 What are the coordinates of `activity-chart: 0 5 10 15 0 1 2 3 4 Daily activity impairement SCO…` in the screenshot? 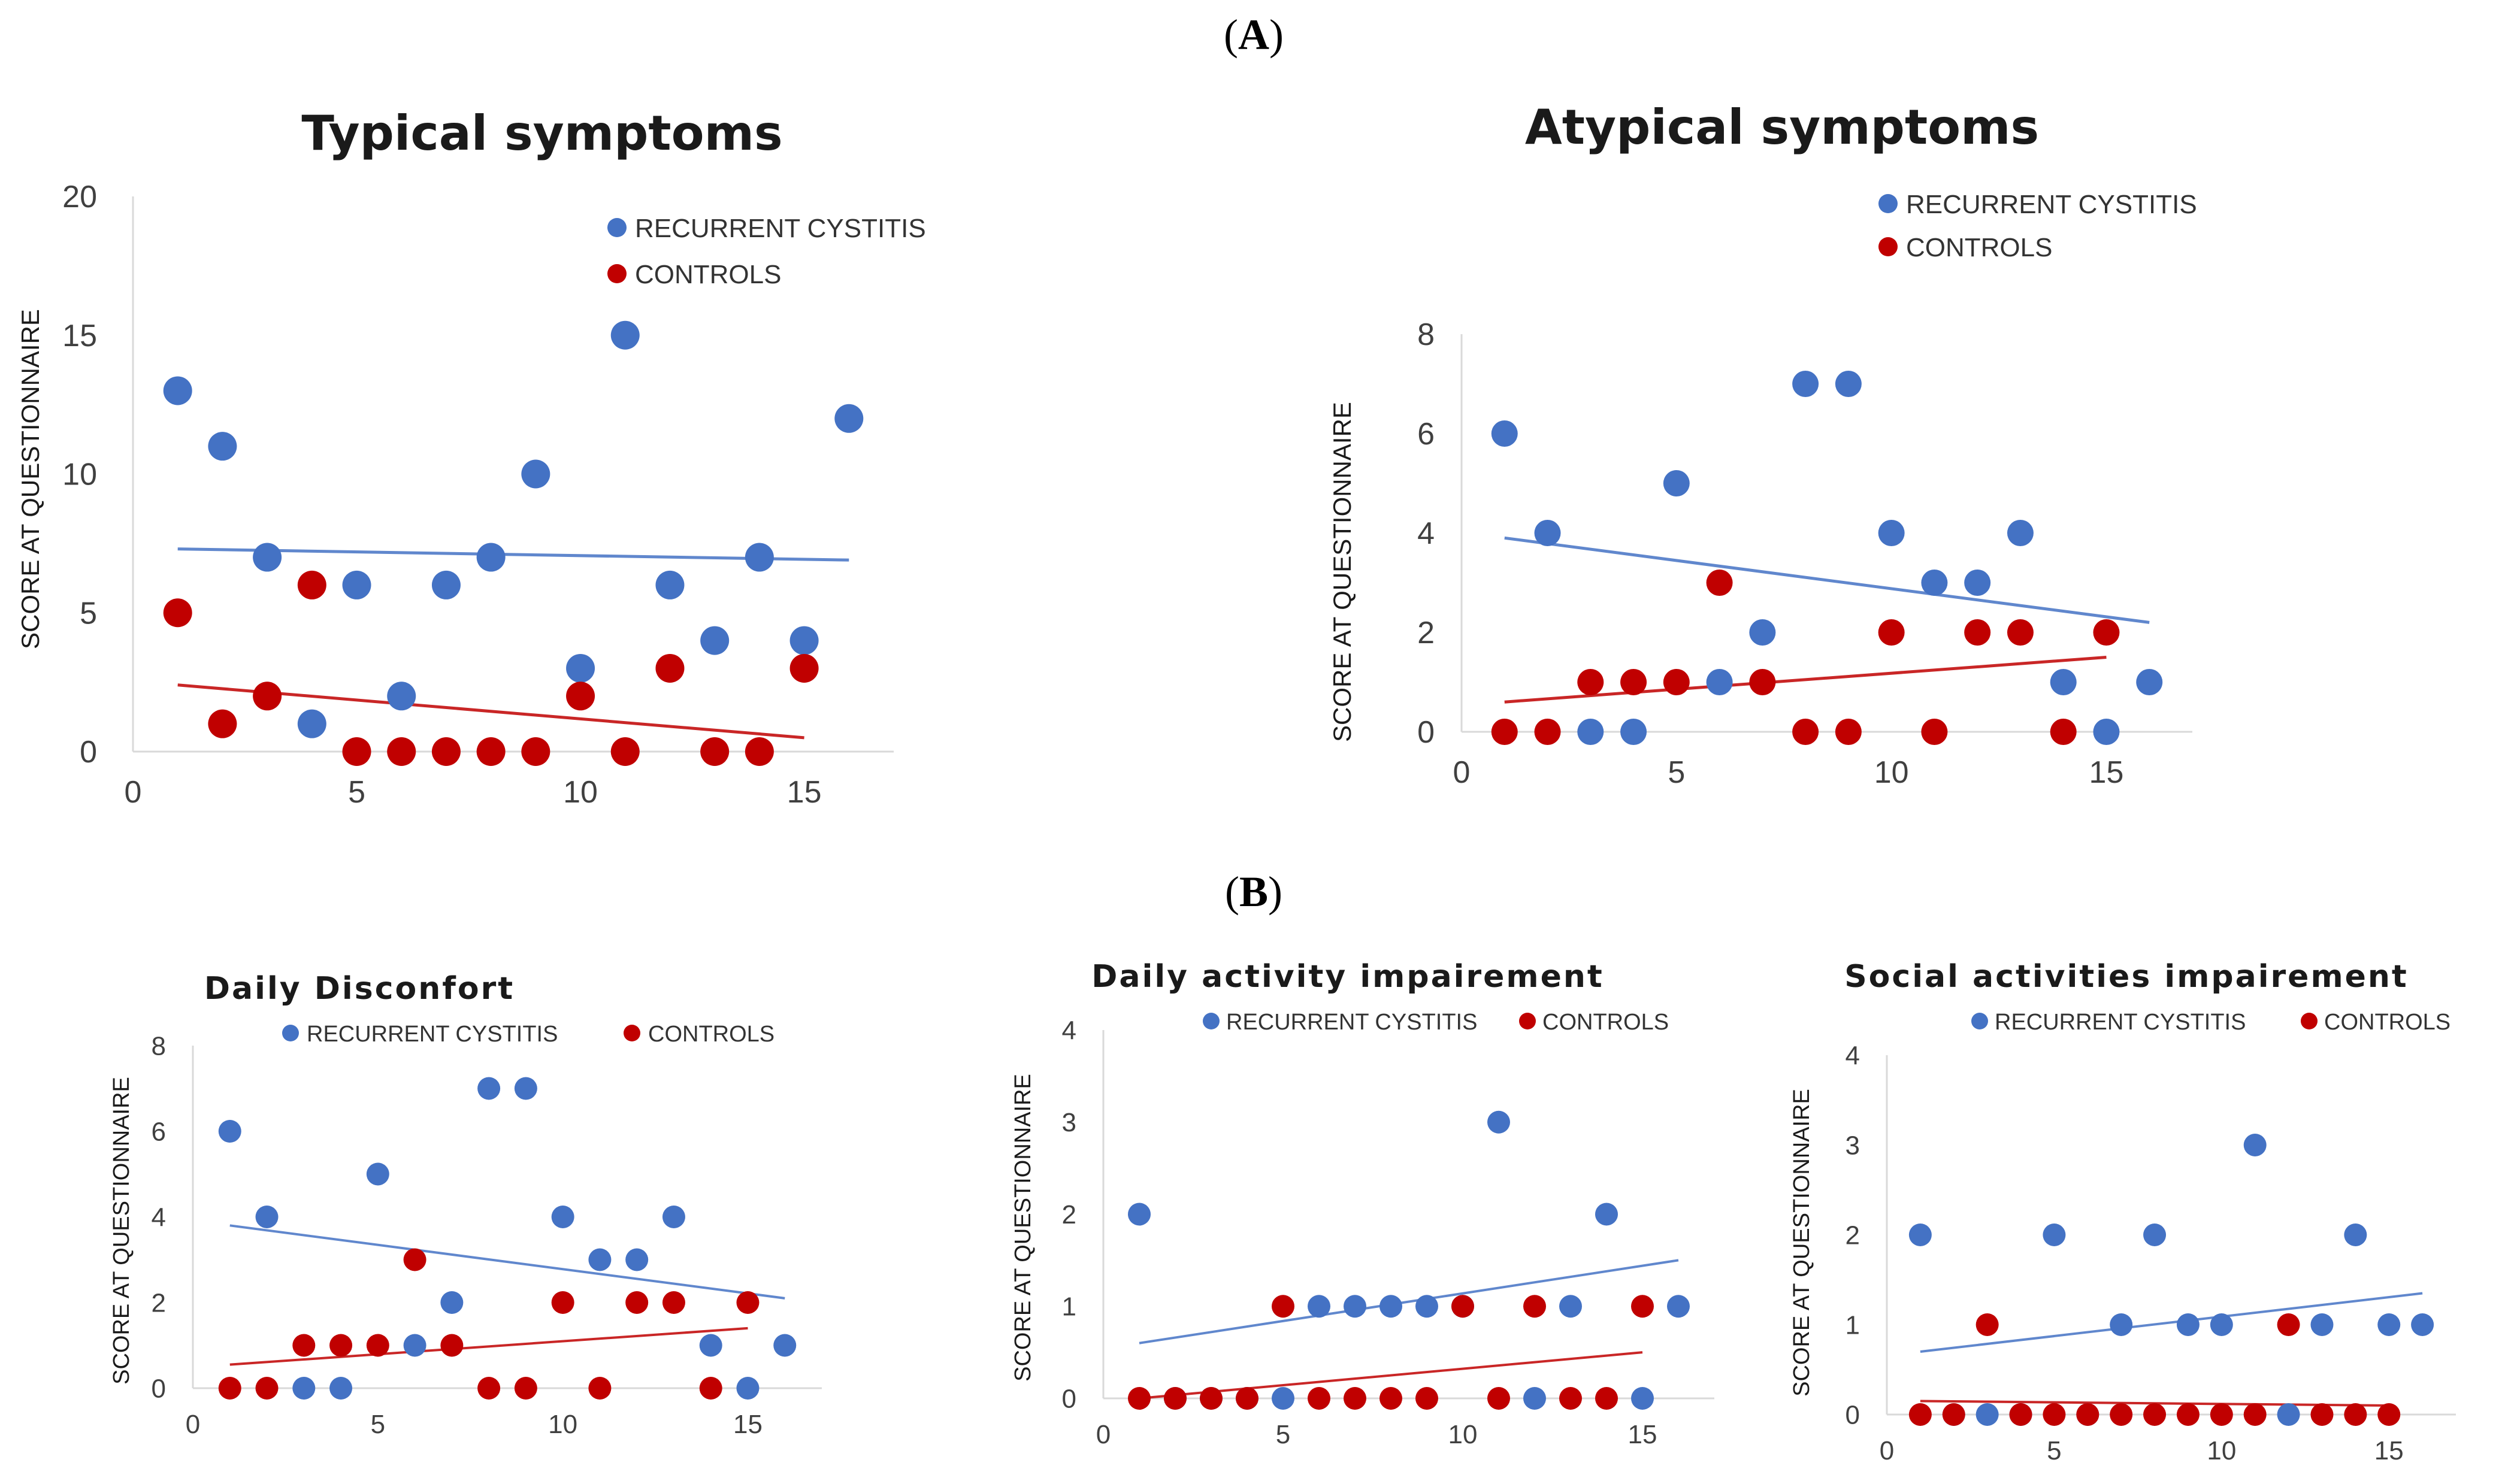 It's located at (1362, 1204).